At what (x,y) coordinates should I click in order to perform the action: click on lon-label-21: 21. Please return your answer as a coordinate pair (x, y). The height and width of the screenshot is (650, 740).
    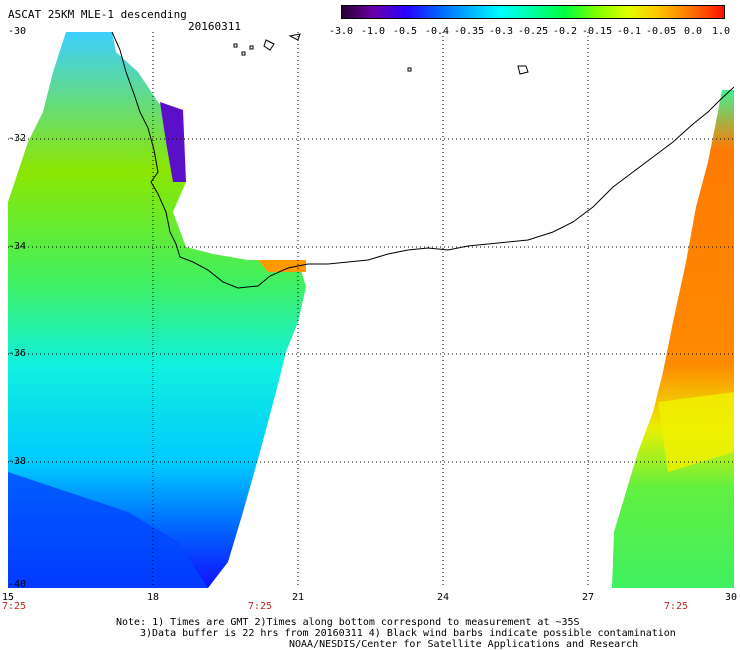
    Looking at the image, I should click on (298, 597).